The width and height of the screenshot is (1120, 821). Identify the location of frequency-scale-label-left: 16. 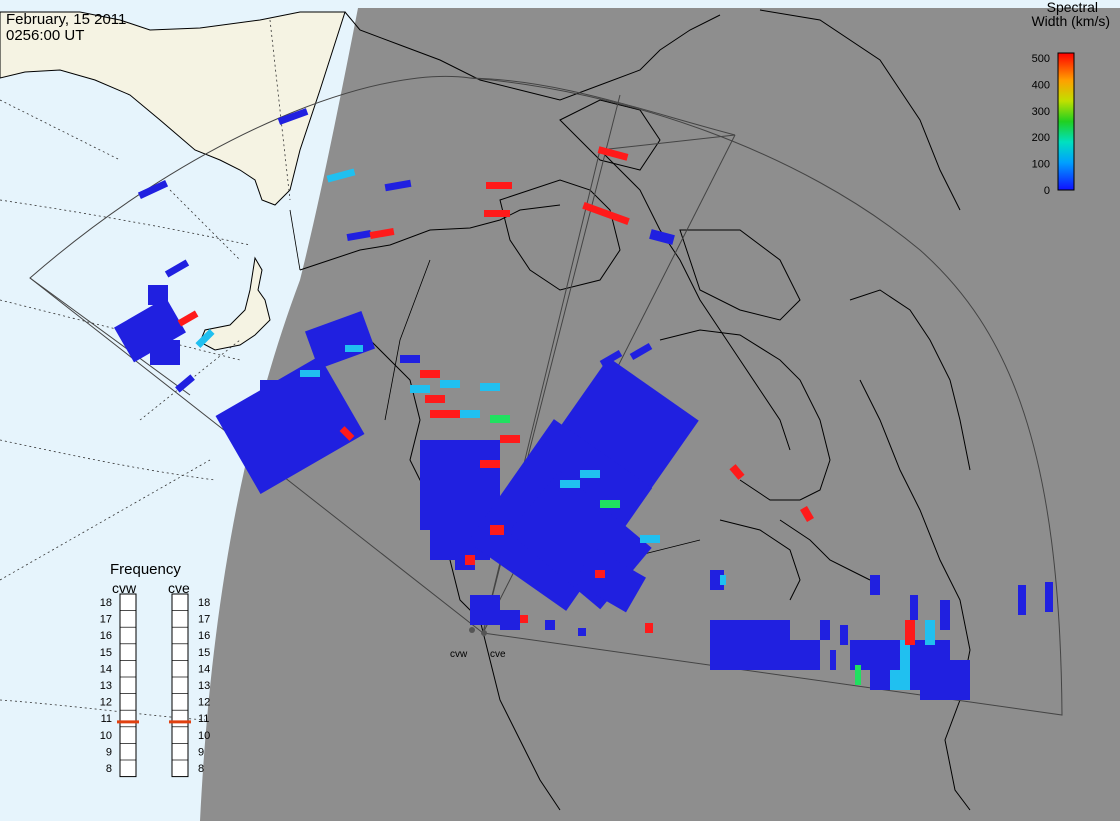
(106, 636).